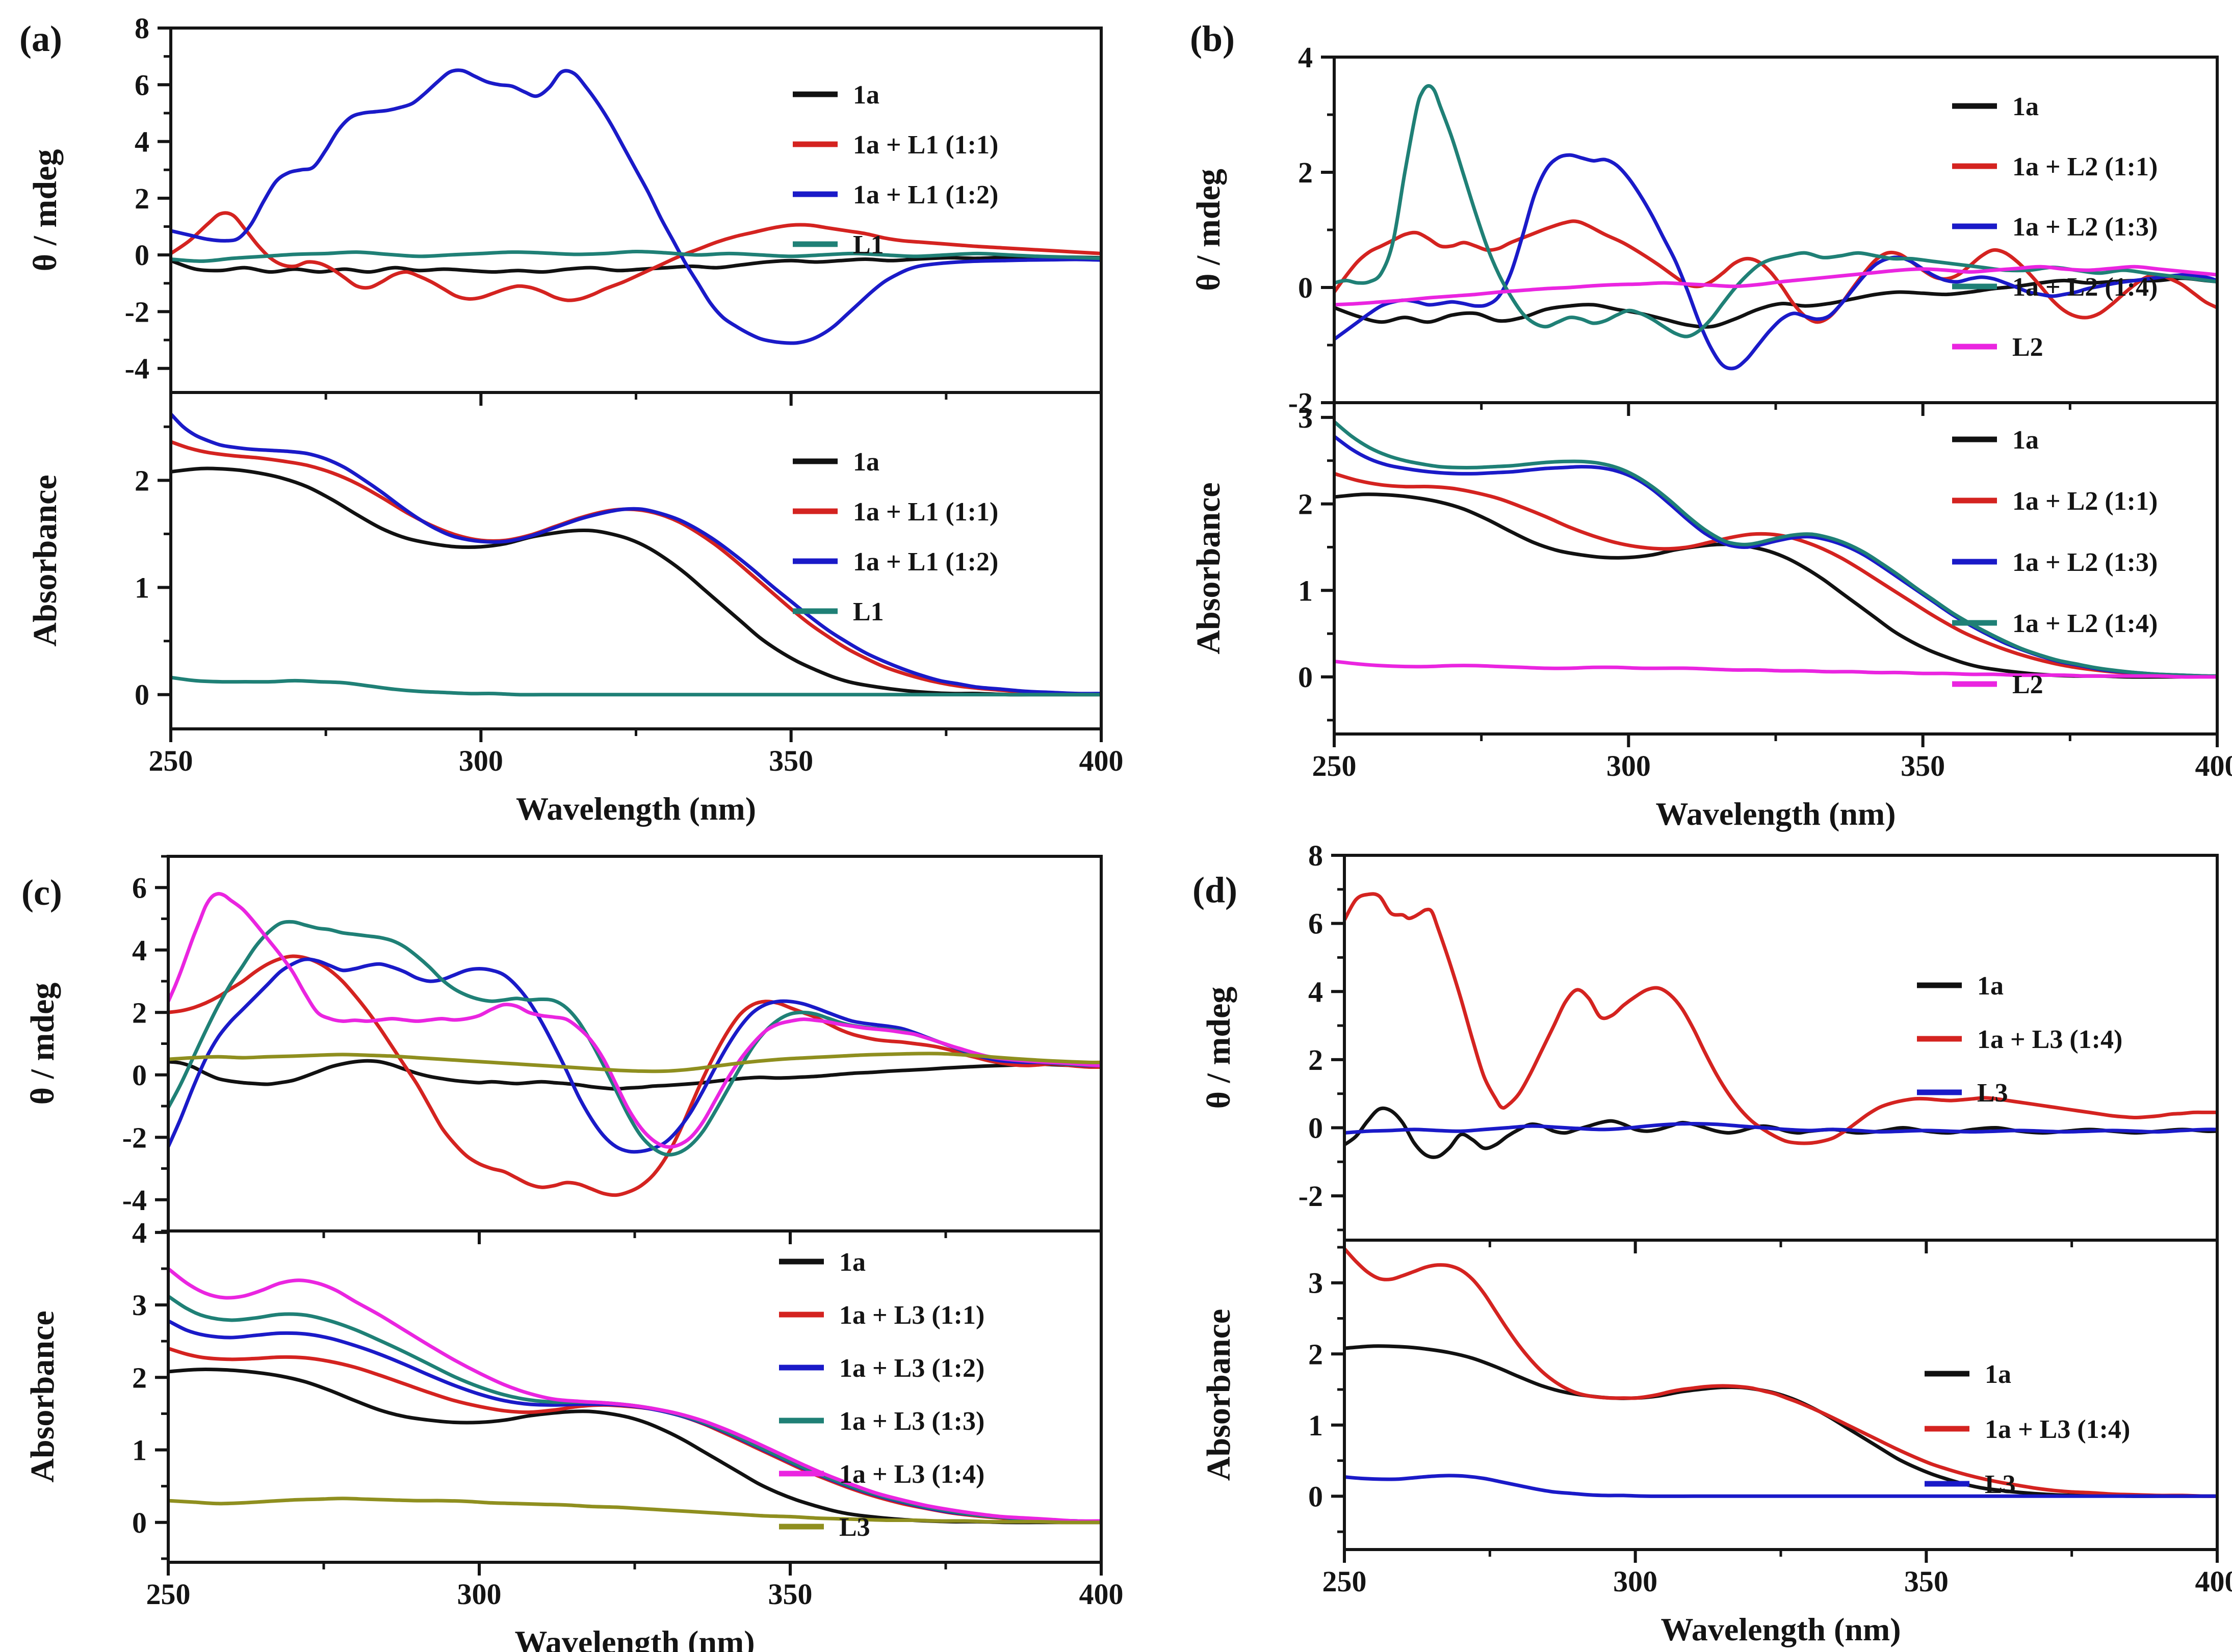  I want to click on b-abs-ytick-label: 2, so click(1305, 505).